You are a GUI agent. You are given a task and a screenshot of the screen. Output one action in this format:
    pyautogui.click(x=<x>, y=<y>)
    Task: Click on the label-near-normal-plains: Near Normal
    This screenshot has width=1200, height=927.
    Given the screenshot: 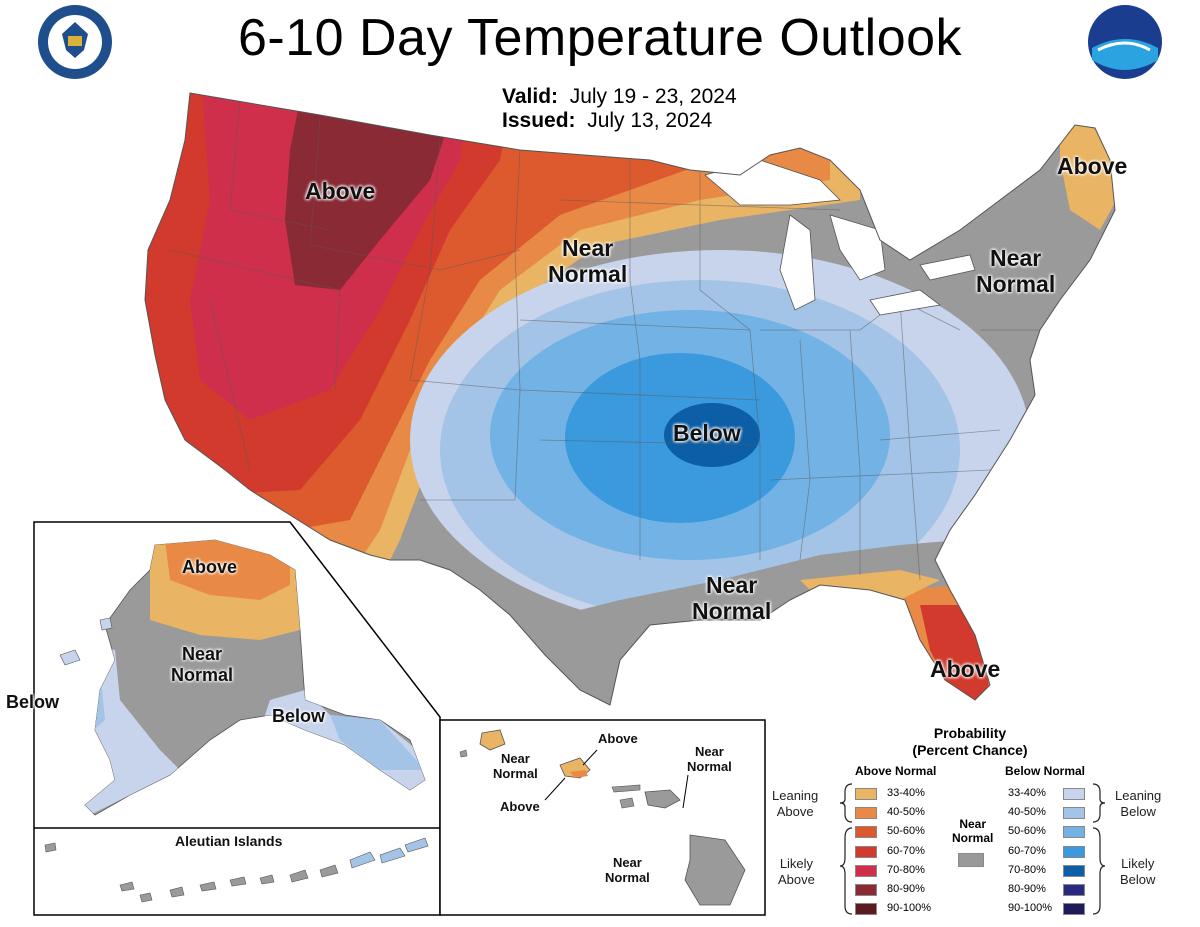 What is the action you would take?
    pyautogui.click(x=588, y=261)
    